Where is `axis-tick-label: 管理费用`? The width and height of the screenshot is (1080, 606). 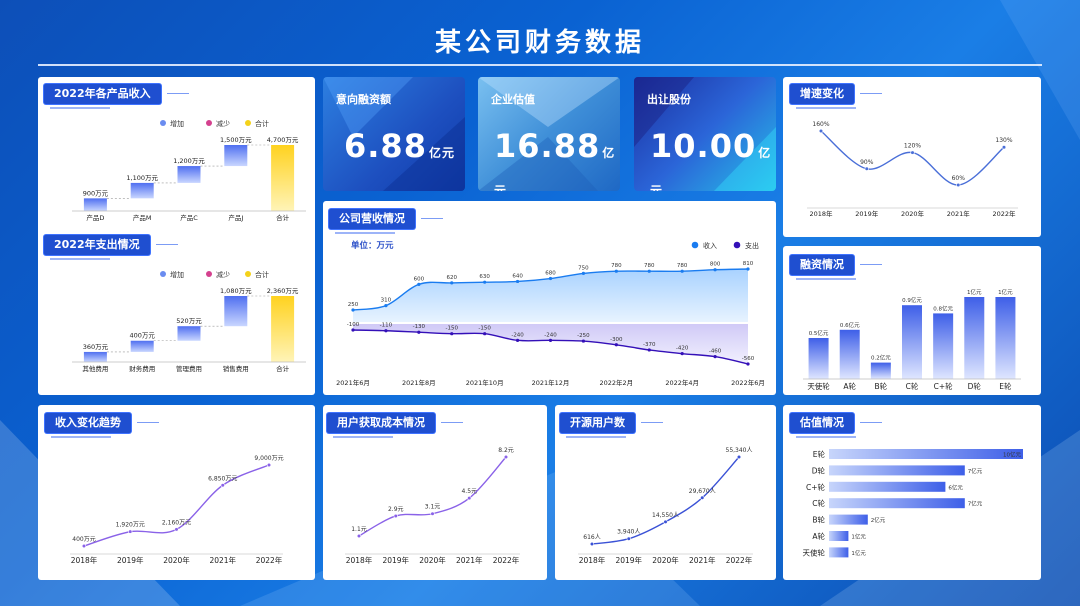 axis-tick-label: 管理费用 is located at coordinates (189, 368).